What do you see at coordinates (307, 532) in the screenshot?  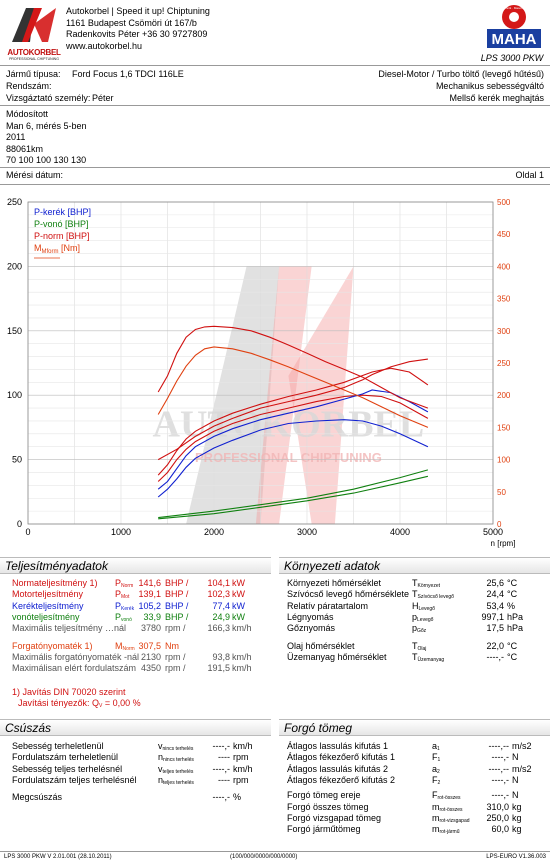 I see `x-tick: 3000` at bounding box center [307, 532].